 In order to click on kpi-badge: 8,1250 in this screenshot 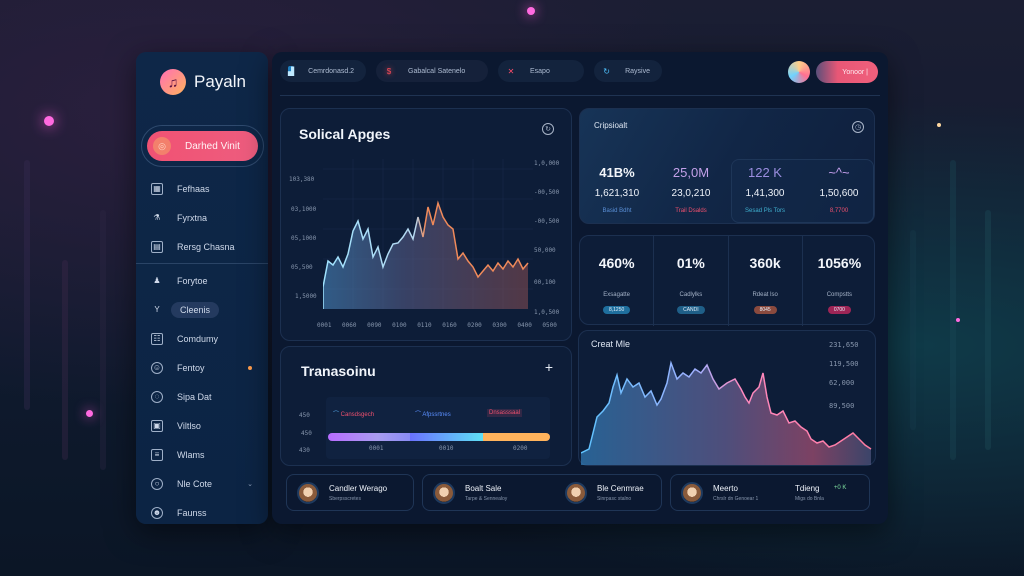, I will do `click(616, 310)`.